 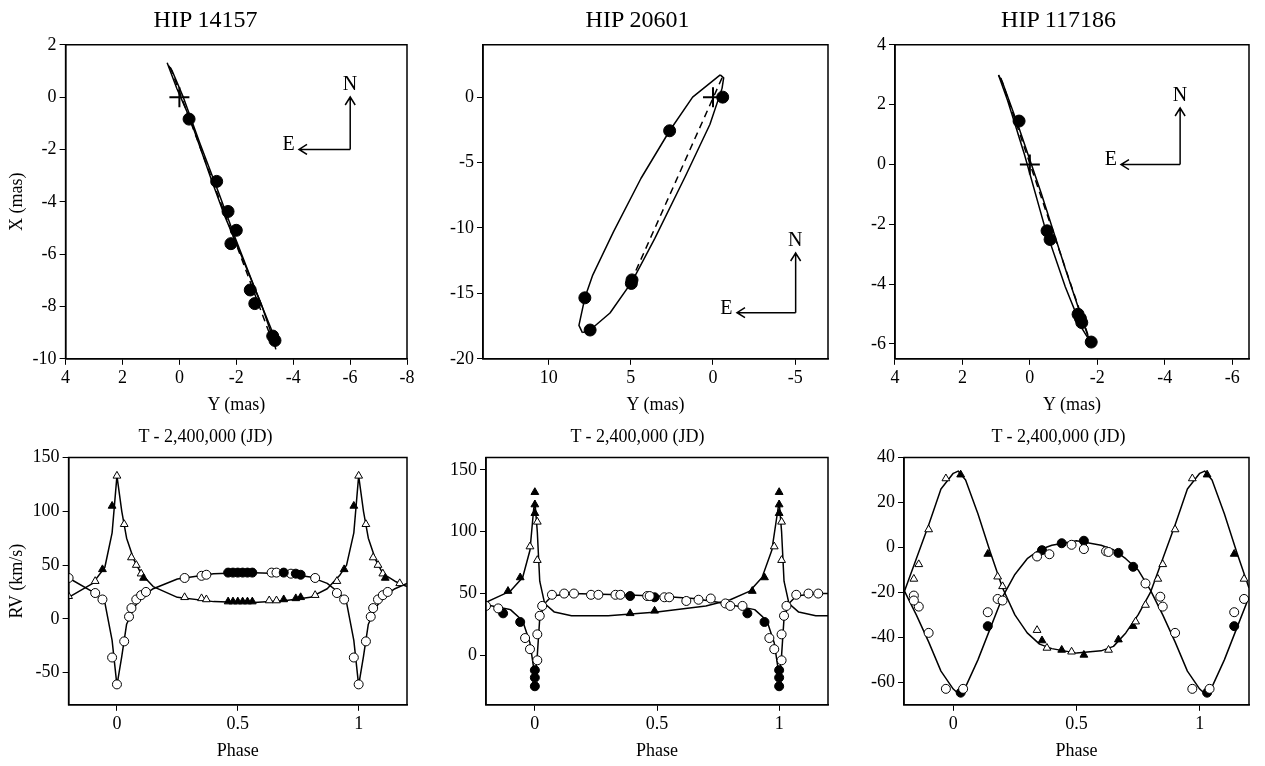 What do you see at coordinates (637, 18) in the screenshot?
I see `chart-title: HIP 20601` at bounding box center [637, 18].